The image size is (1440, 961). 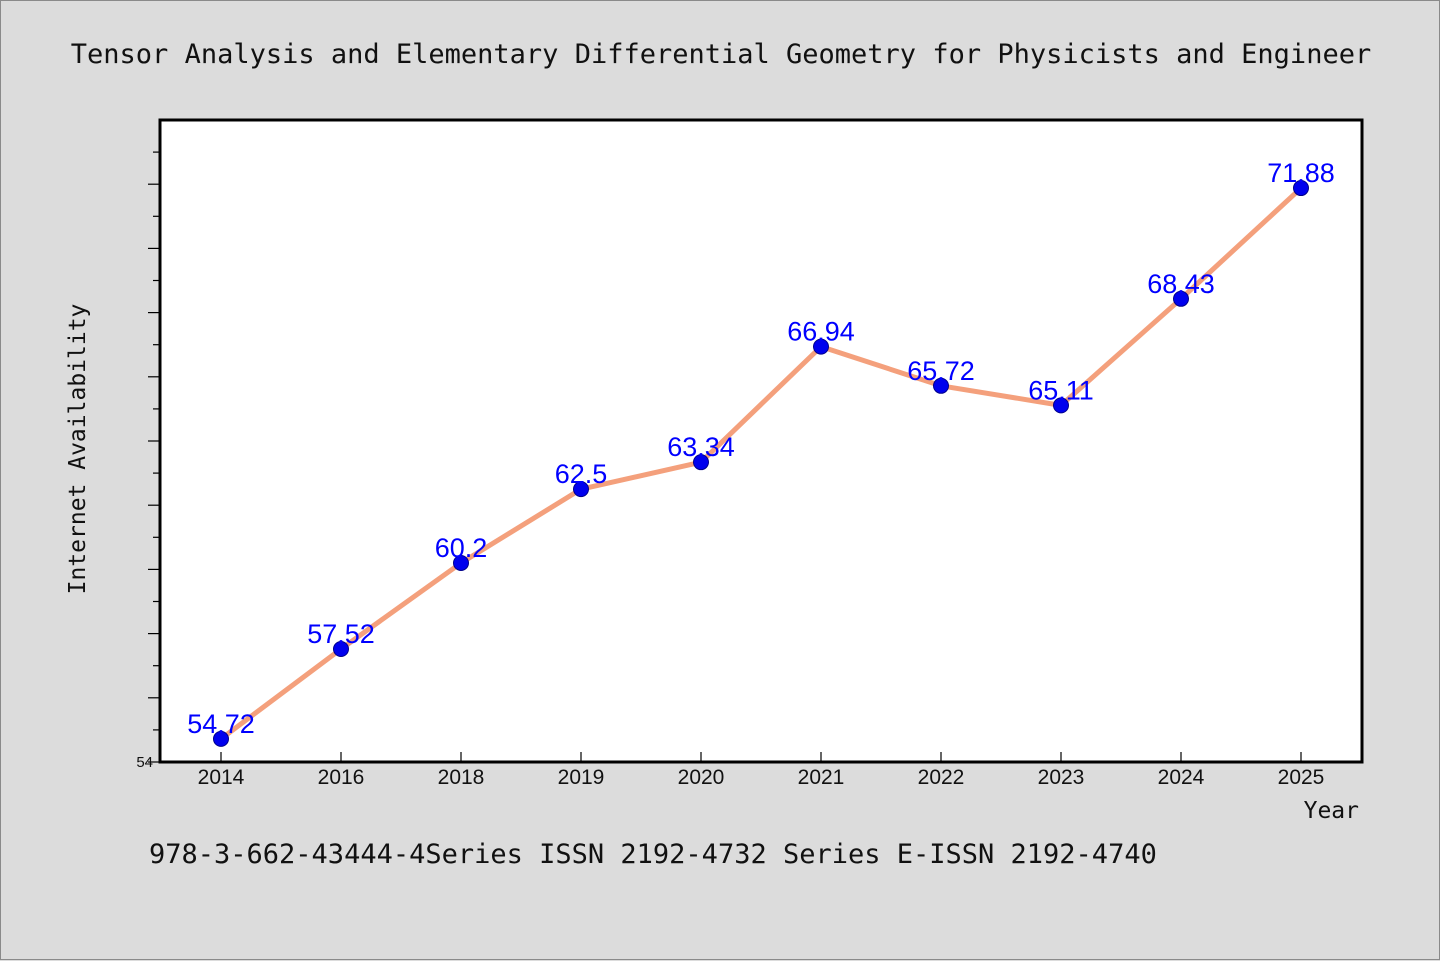 What do you see at coordinates (581, 474) in the screenshot?
I see `data-label: 62.5` at bounding box center [581, 474].